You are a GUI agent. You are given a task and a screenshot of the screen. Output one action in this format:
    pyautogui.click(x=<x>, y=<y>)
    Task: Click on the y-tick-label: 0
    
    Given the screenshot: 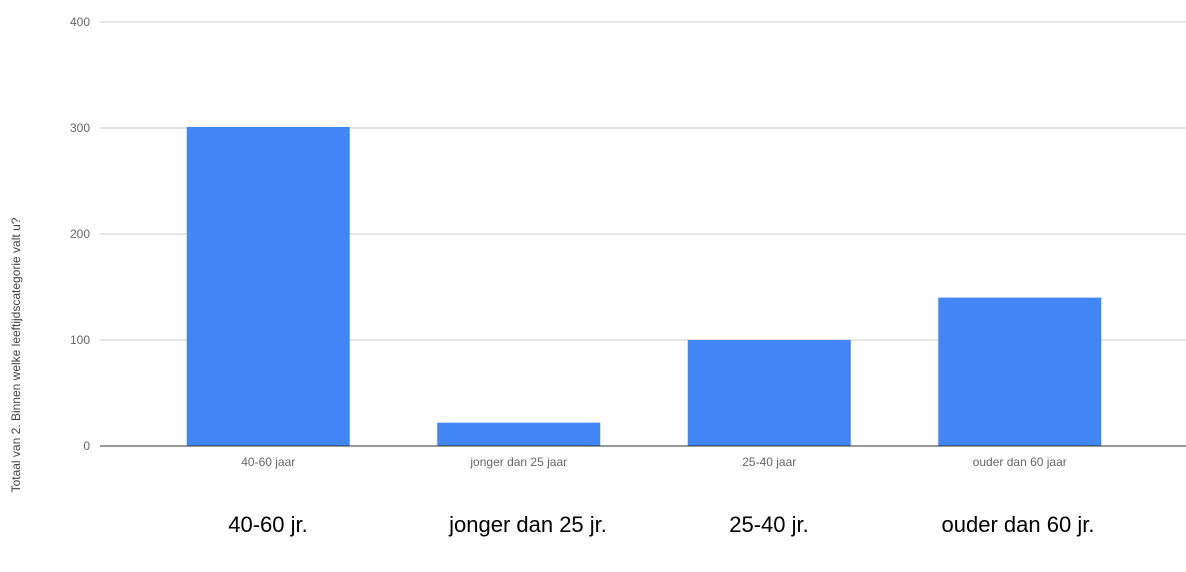 What is the action you would take?
    pyautogui.click(x=86, y=446)
    